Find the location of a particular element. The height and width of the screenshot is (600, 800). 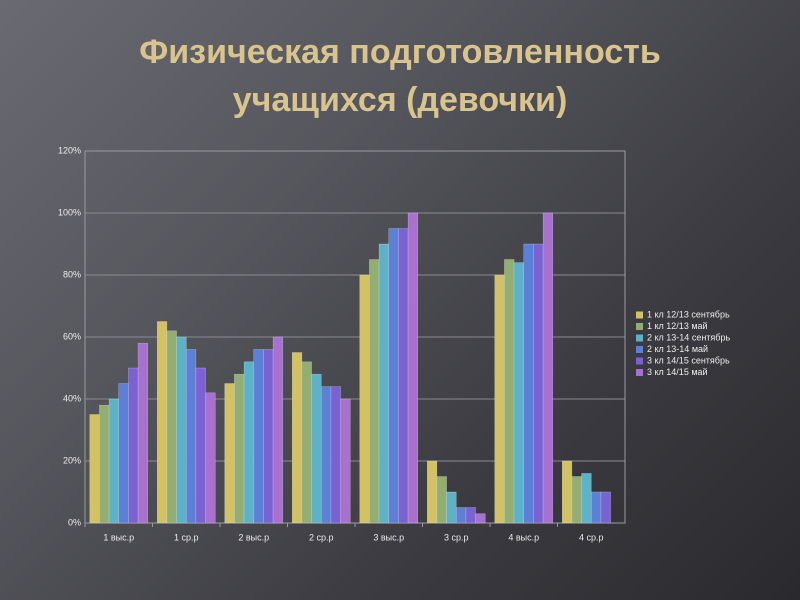

y-tick-label: 120% is located at coordinates (69, 150).